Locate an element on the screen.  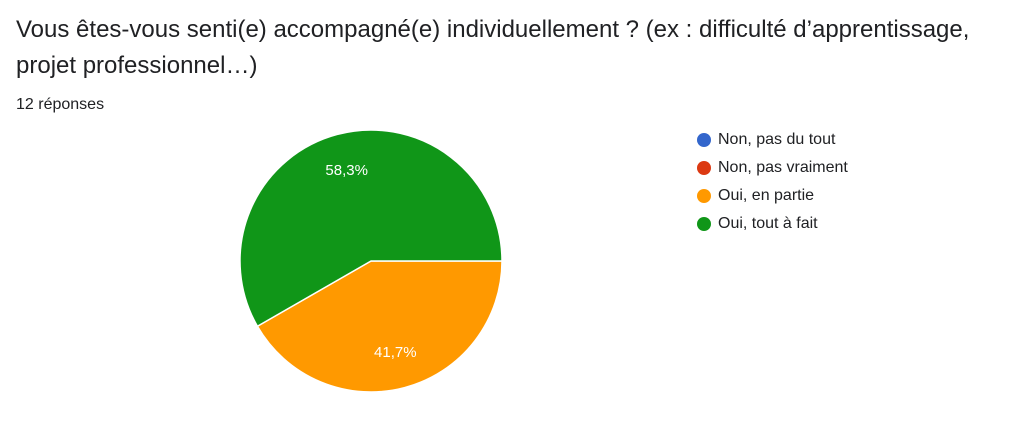
legend-item-1: Non, pas du tout is located at coordinates (772, 140).